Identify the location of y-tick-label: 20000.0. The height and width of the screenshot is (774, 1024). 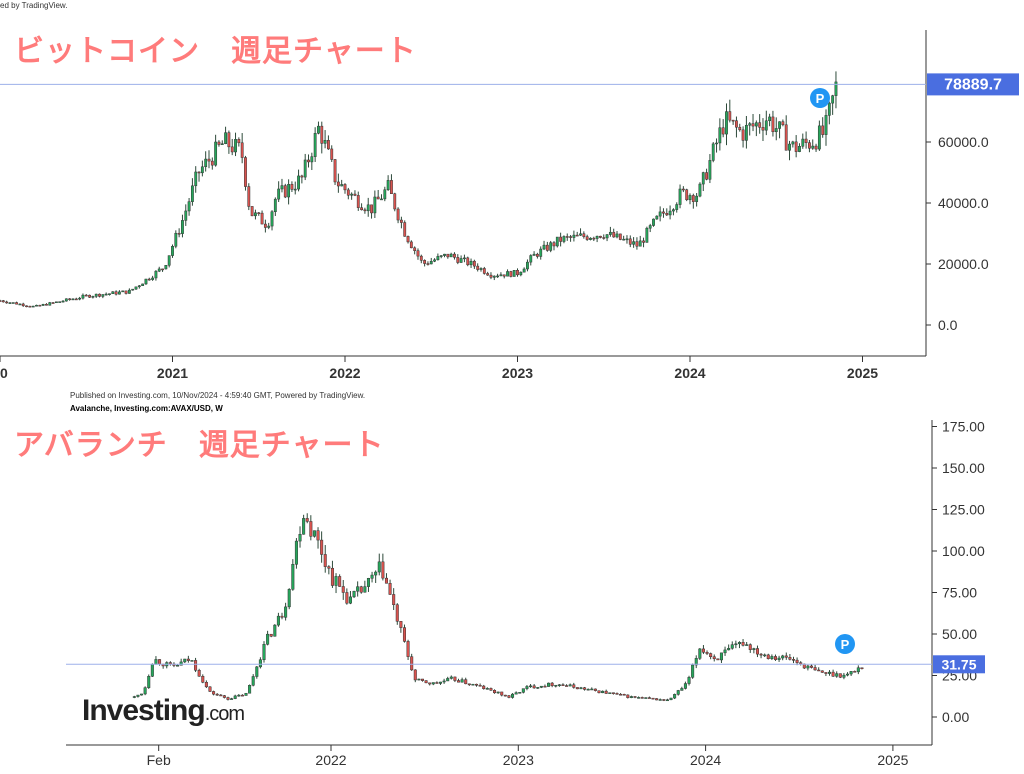
(963, 264).